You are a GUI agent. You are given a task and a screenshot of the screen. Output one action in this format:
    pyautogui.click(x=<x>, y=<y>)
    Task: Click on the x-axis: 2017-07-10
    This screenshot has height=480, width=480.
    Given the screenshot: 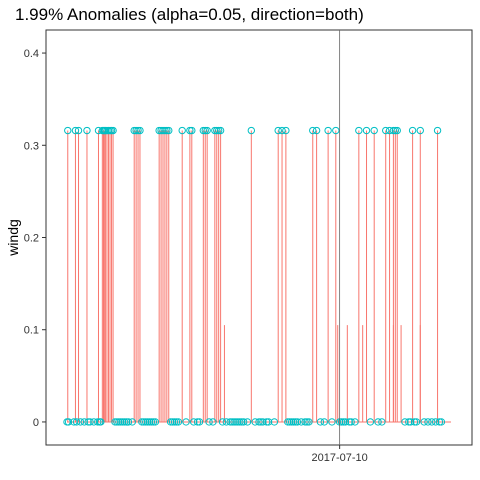 What is the action you would take?
    pyautogui.click(x=339, y=454)
    